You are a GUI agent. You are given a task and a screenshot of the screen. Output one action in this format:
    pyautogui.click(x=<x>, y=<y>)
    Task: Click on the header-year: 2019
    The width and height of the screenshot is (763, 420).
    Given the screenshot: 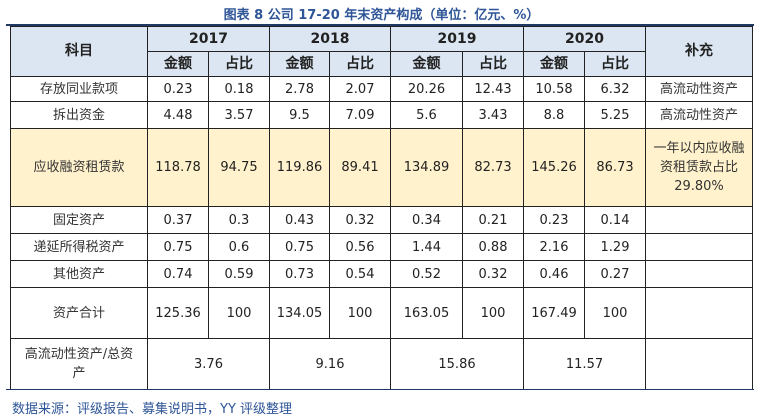 What is the action you would take?
    pyautogui.click(x=457, y=39)
    